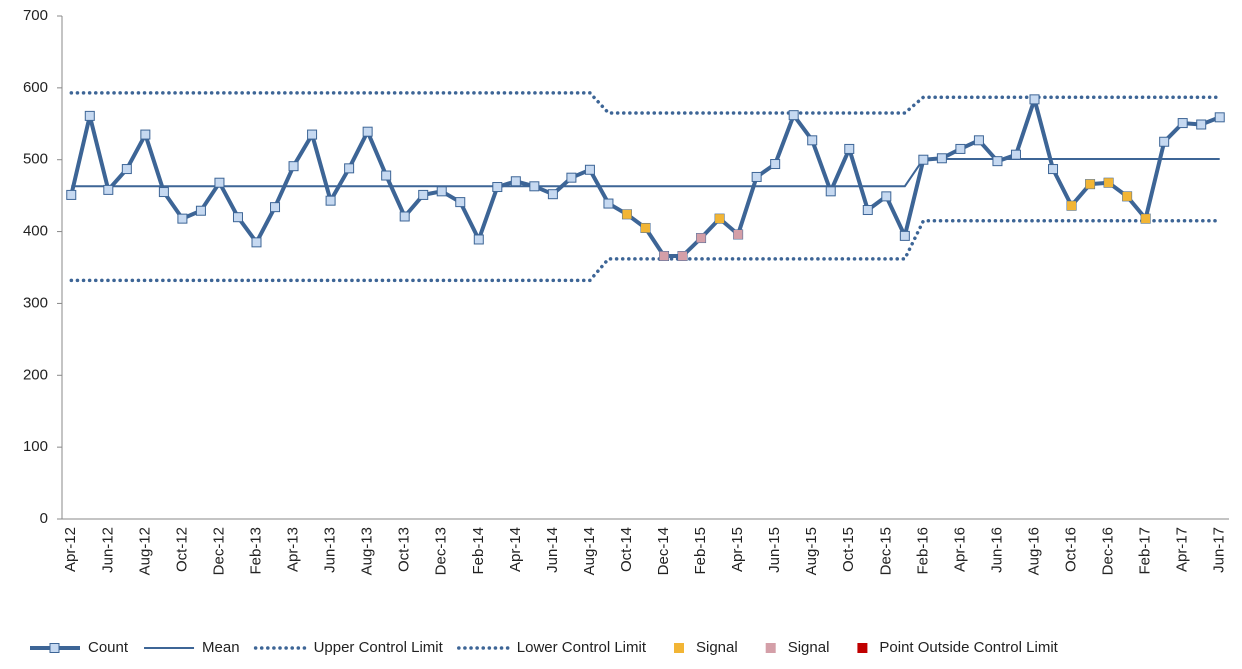 The image size is (1242, 669). What do you see at coordinates (589, 551) in the screenshot?
I see `x-tick-label: Aug-14` at bounding box center [589, 551].